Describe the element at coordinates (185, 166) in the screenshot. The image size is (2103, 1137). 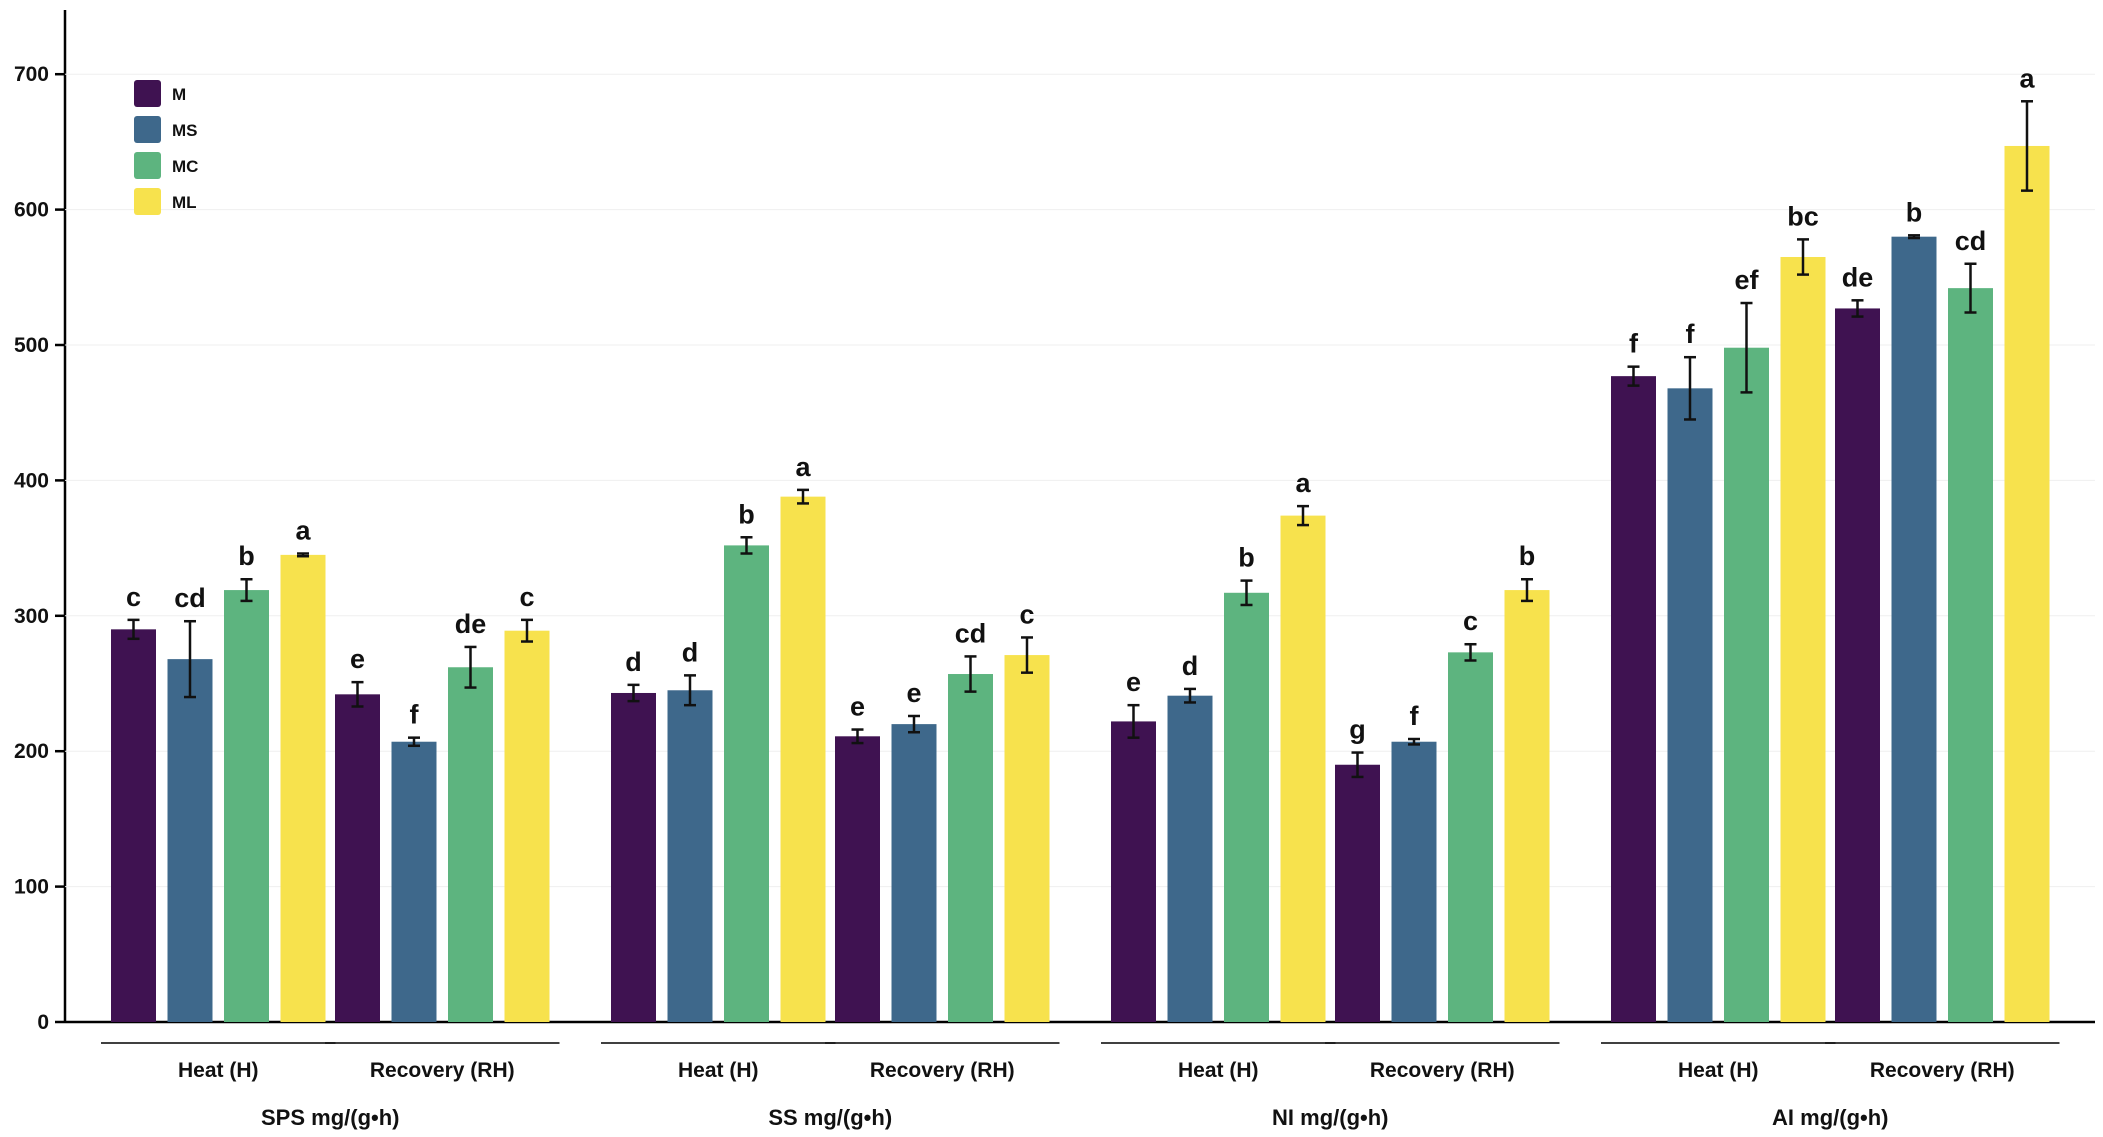
I see `legend-label: MC` at that location.